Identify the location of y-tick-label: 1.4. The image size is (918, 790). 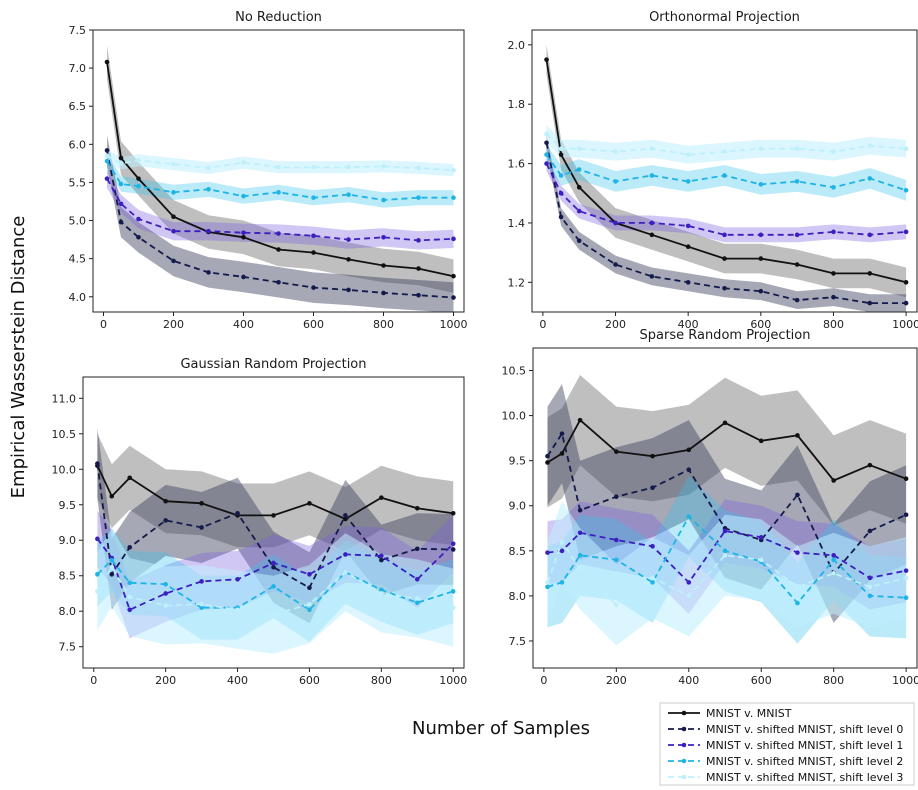
(517, 223).